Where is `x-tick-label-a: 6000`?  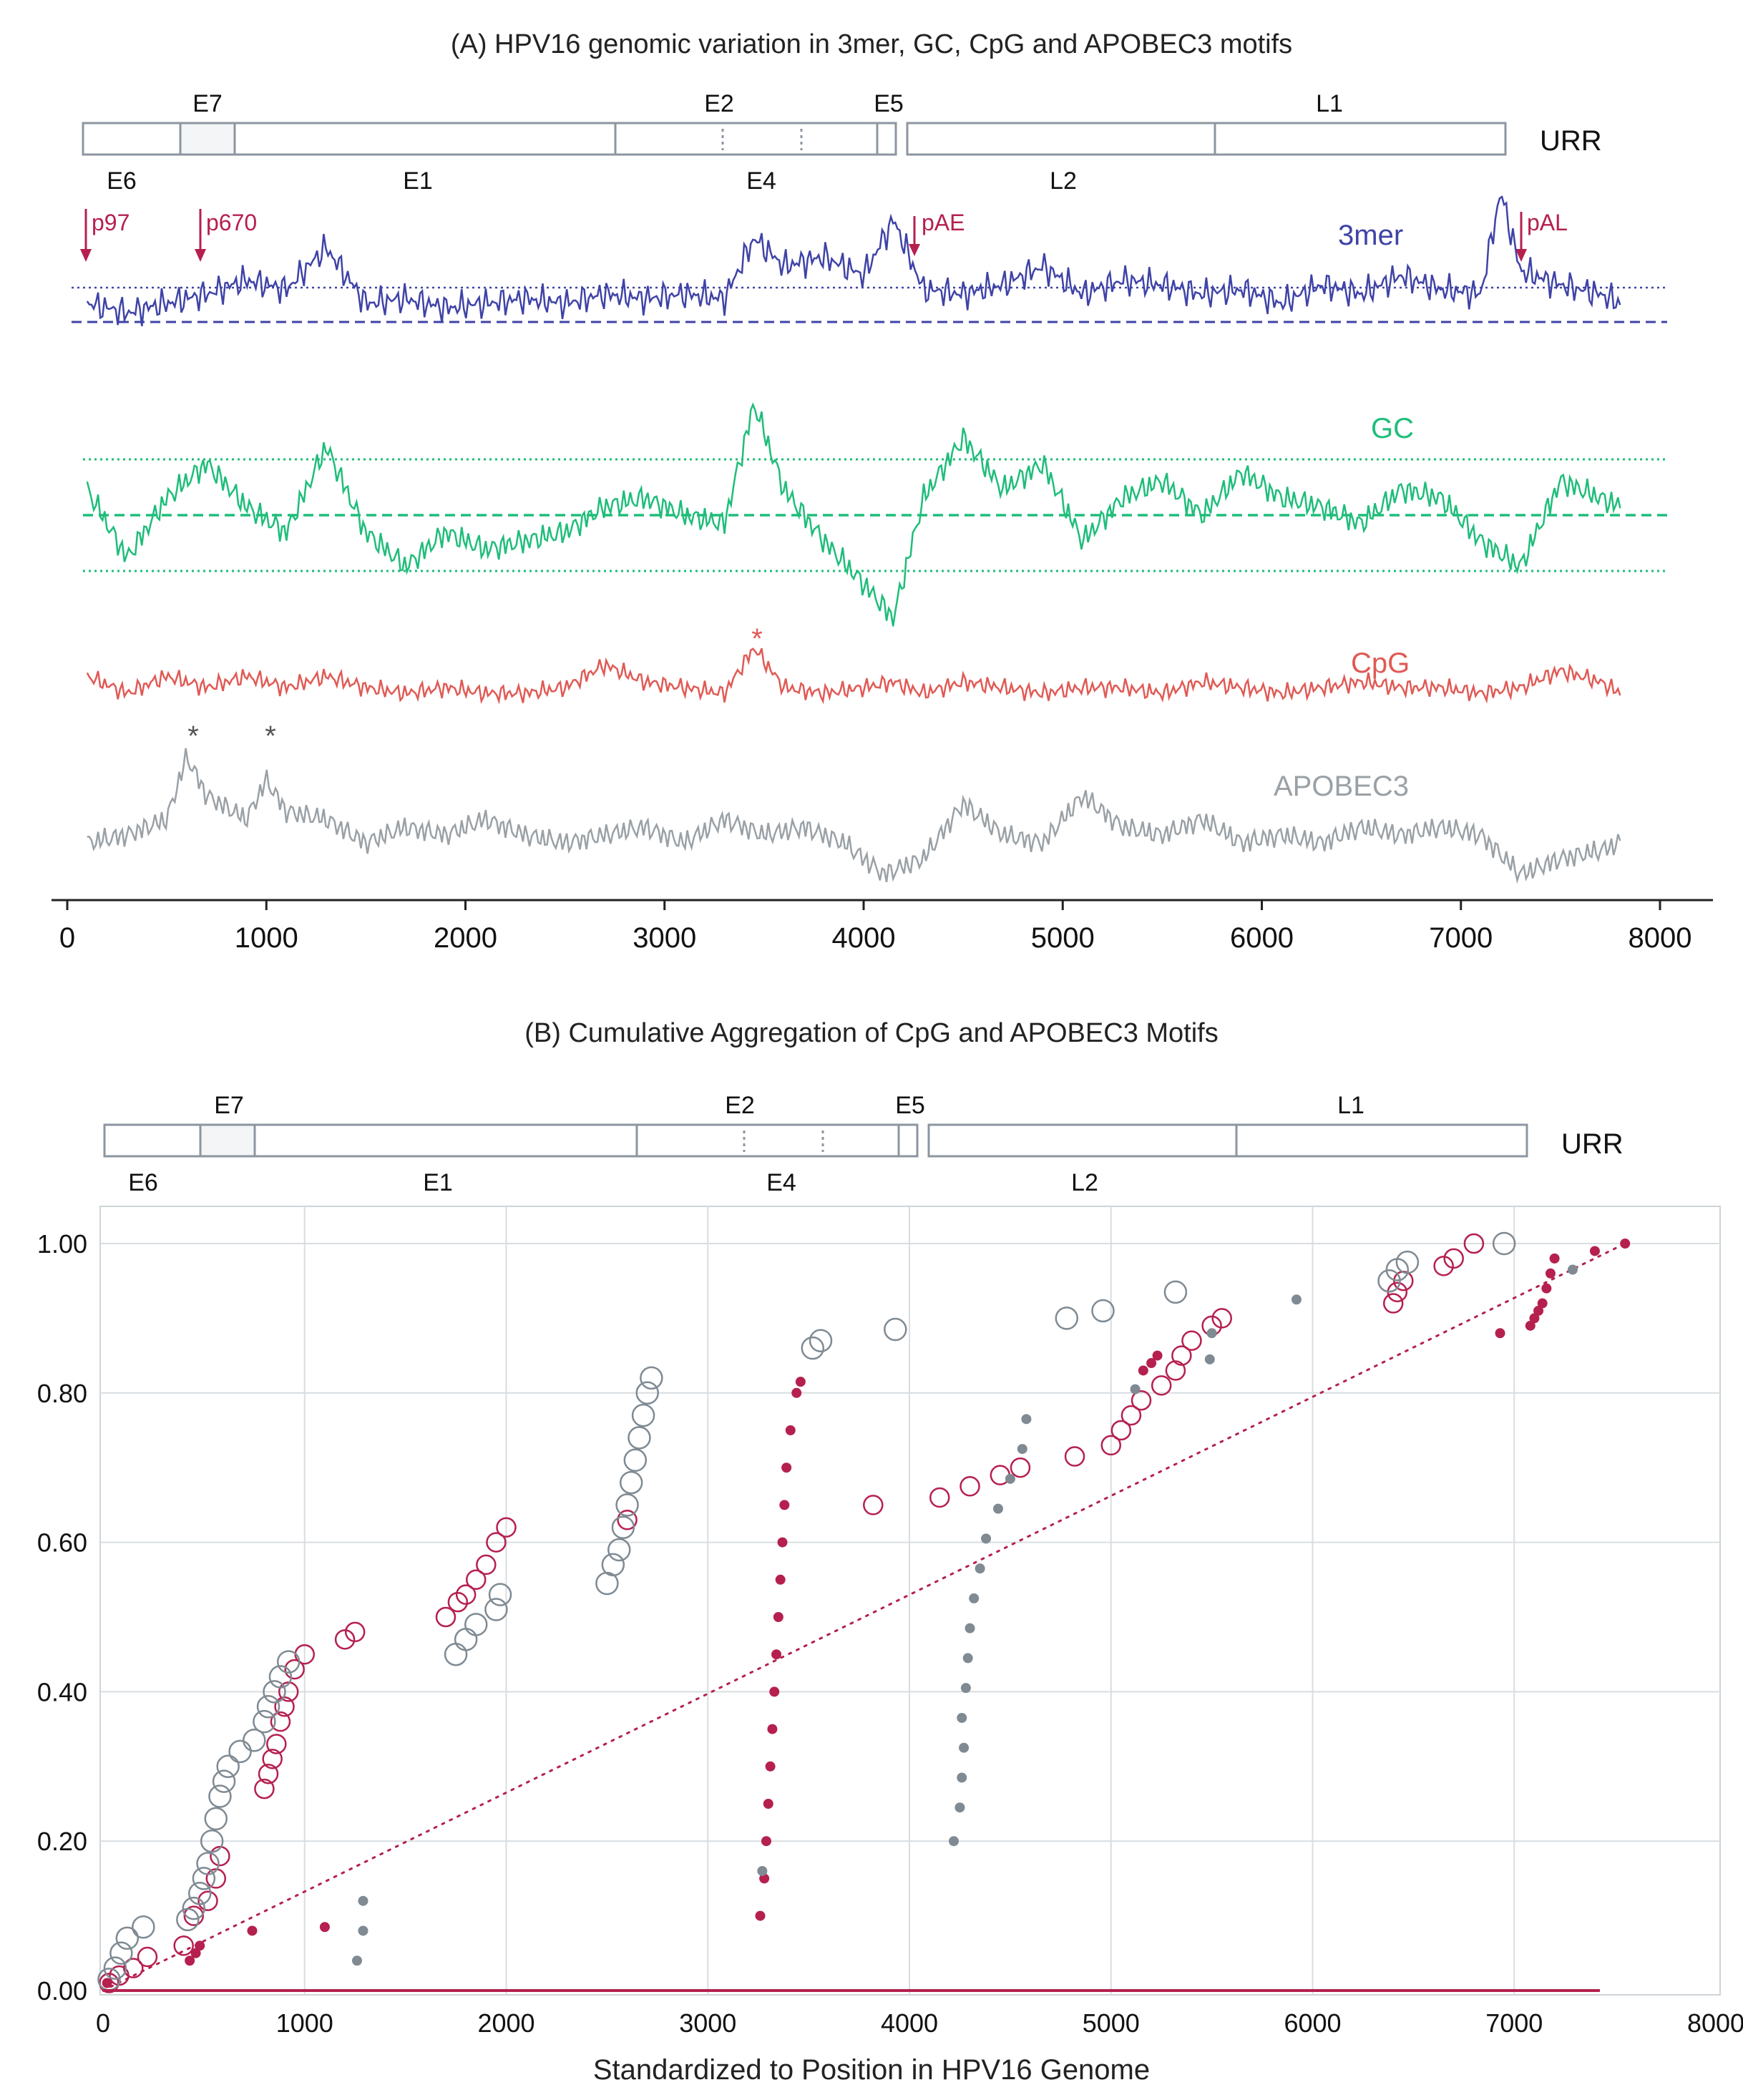 x-tick-label-a: 6000 is located at coordinates (1262, 938).